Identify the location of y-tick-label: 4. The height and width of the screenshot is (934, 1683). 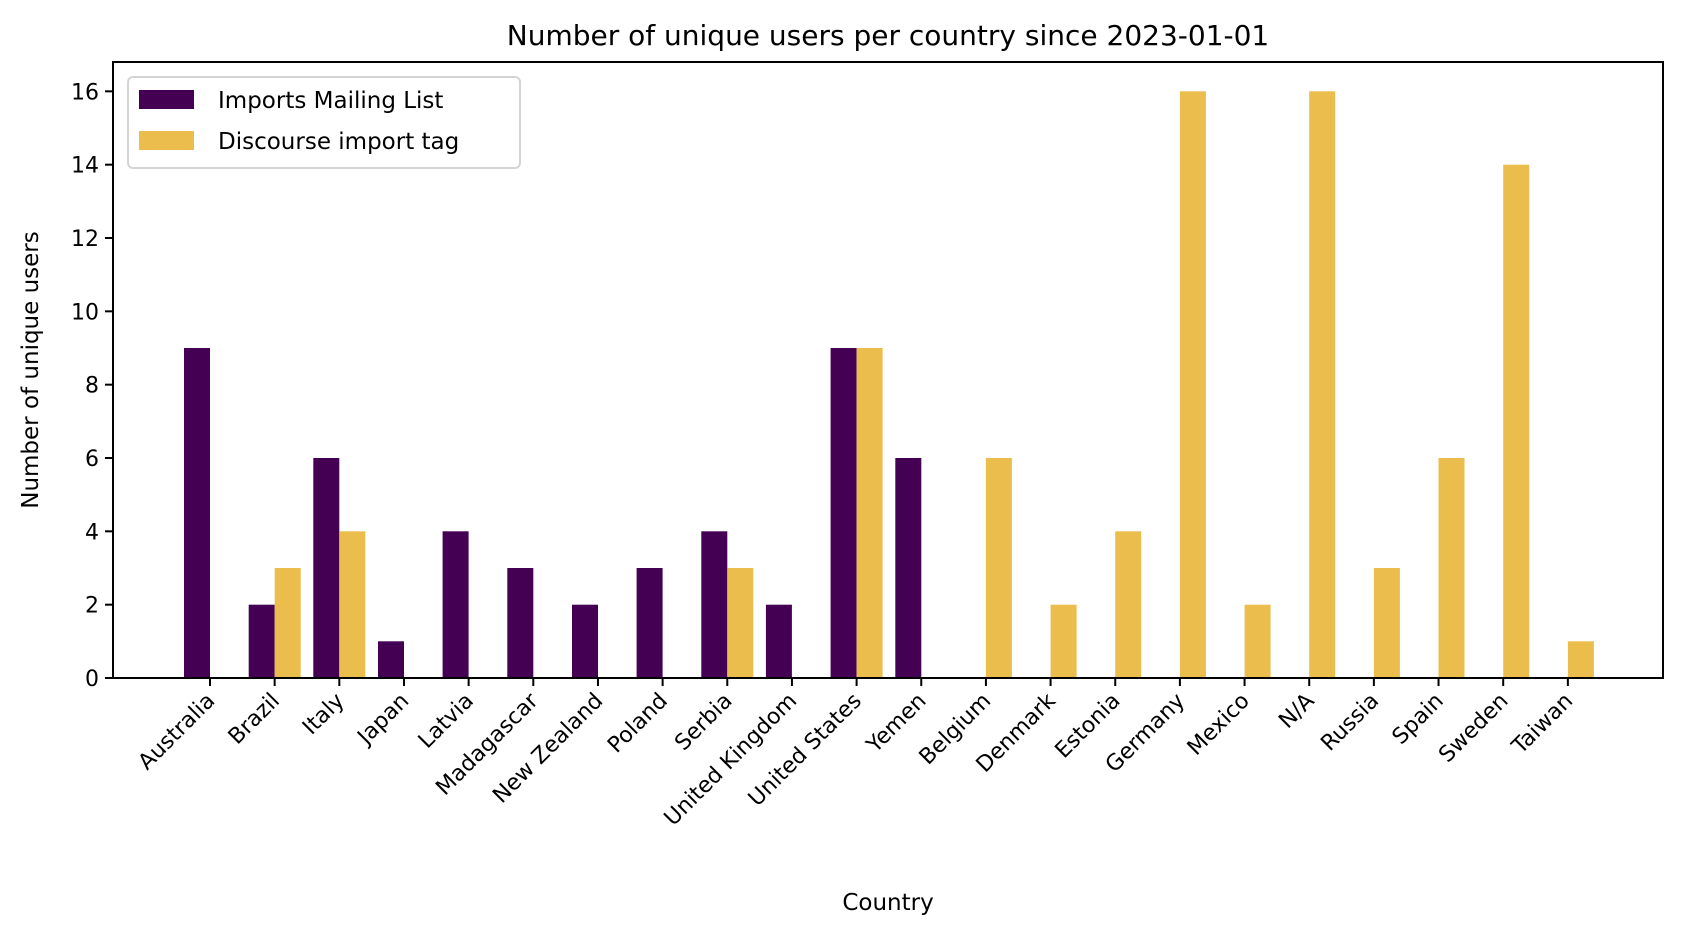
(92, 532).